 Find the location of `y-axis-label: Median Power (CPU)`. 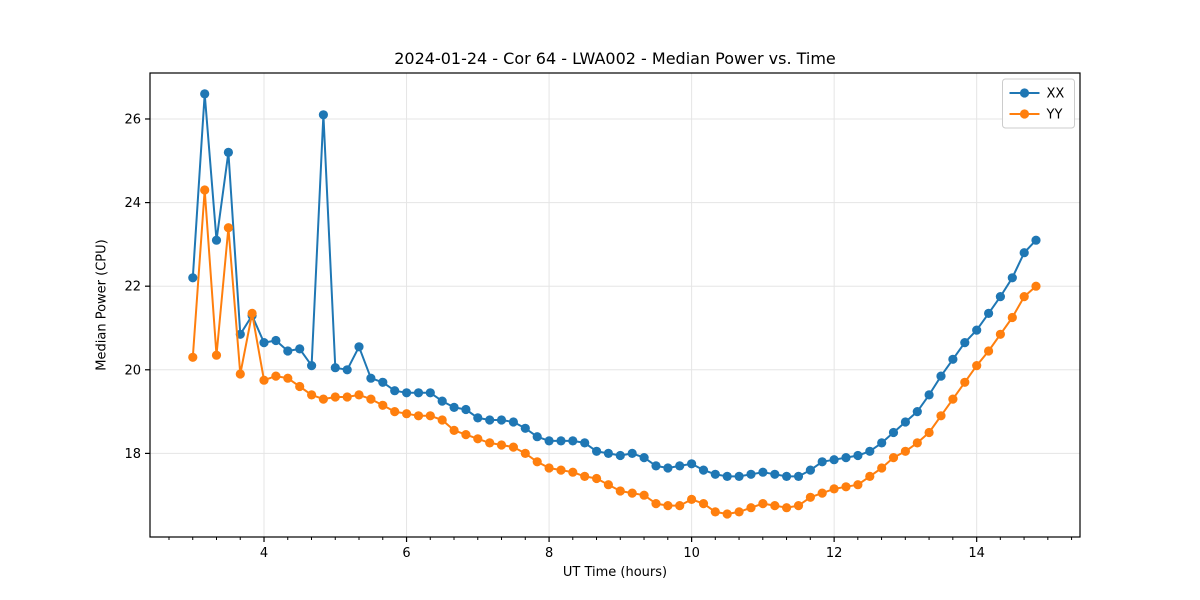

y-axis-label: Median Power (CPU) is located at coordinates (102, 305).